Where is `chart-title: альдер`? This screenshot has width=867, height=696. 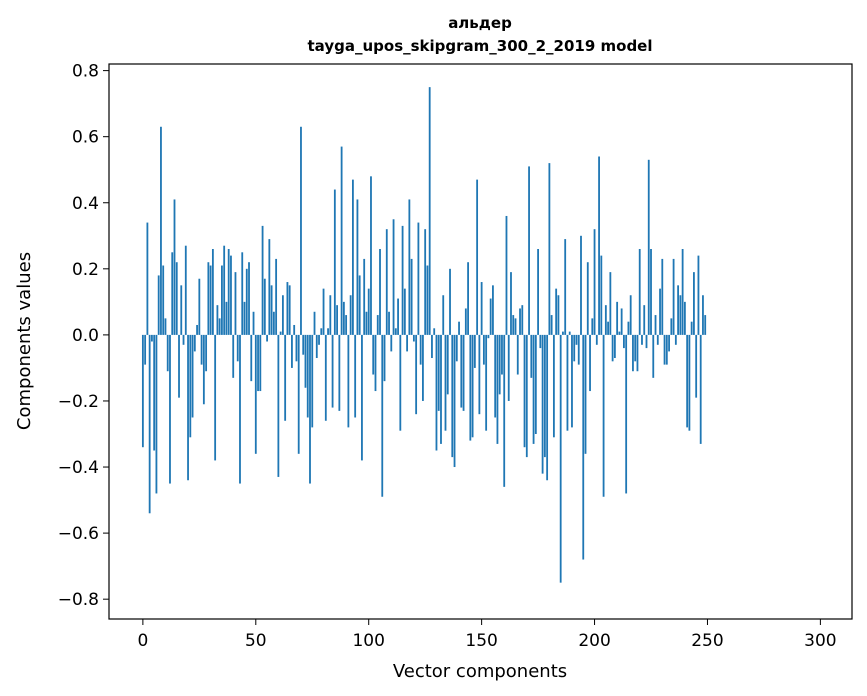 chart-title: альдер is located at coordinates (480, 23).